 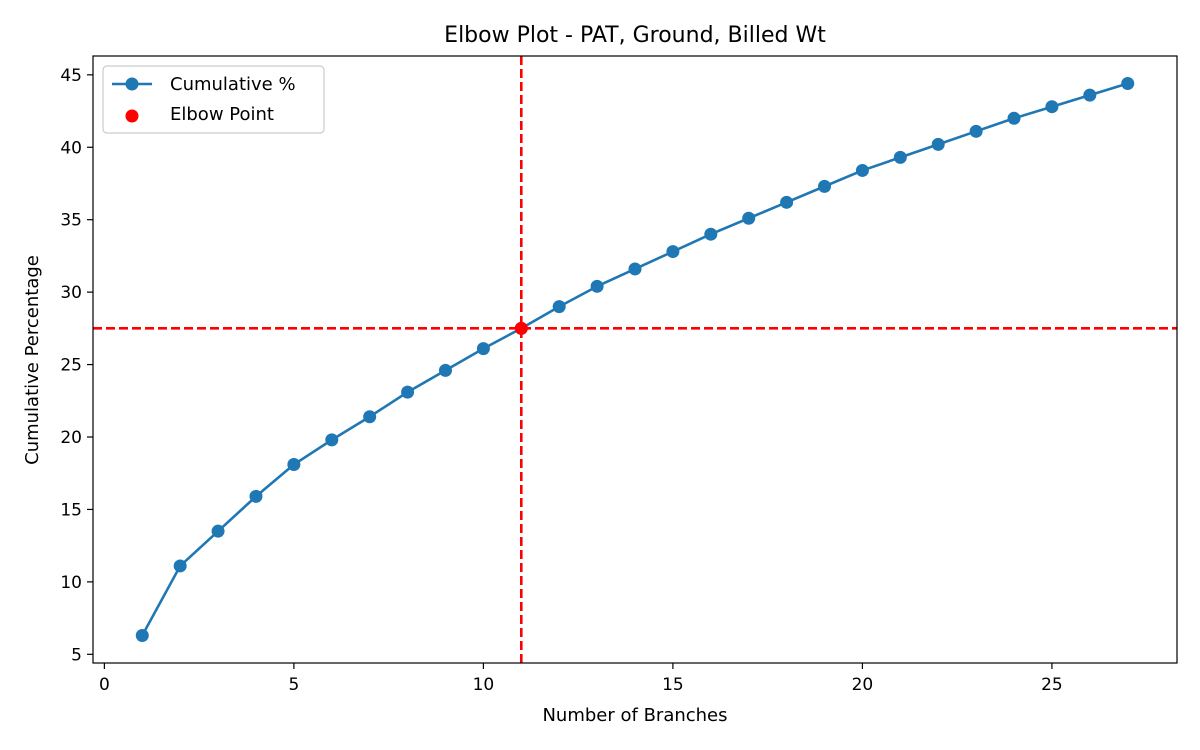 I want to click on legend-box, so click(x=213, y=99).